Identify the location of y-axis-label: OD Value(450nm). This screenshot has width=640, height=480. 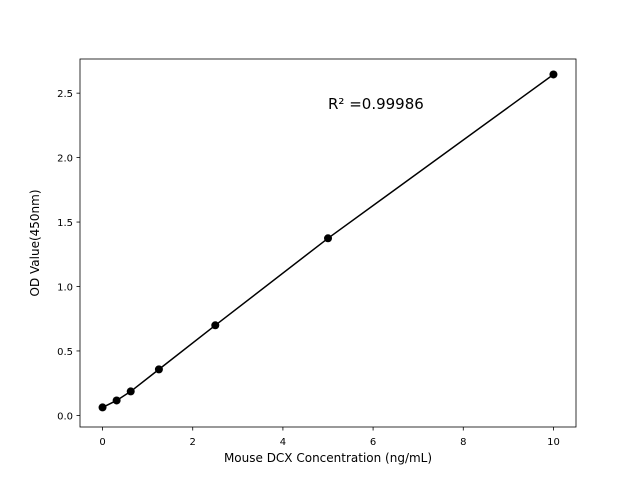
(35, 242).